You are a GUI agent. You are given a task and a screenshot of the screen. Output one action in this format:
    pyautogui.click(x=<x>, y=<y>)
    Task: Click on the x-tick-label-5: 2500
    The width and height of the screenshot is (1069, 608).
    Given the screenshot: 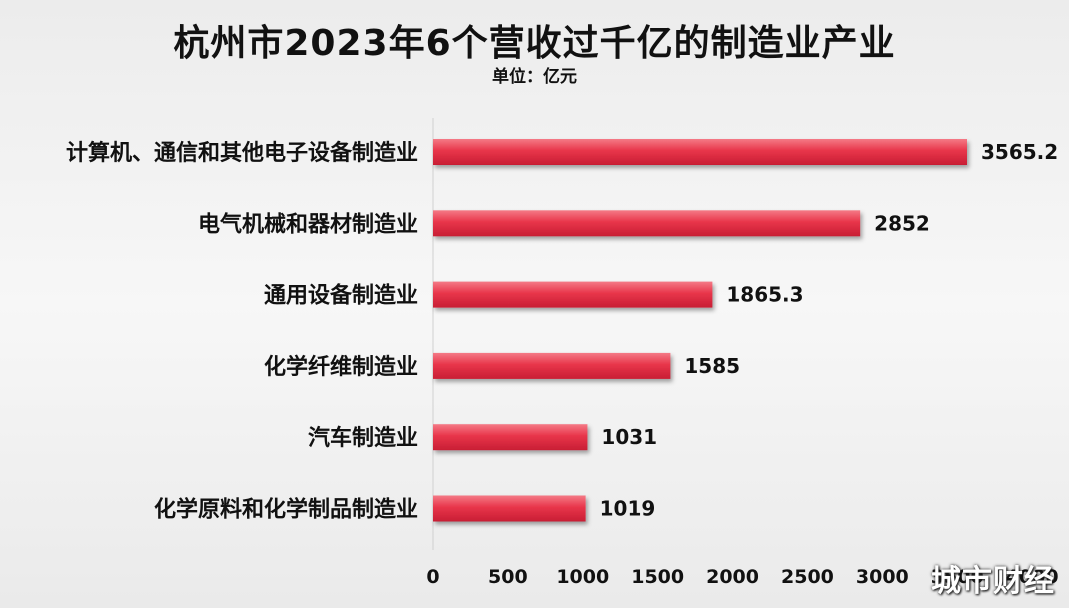 What is the action you would take?
    pyautogui.click(x=807, y=577)
    